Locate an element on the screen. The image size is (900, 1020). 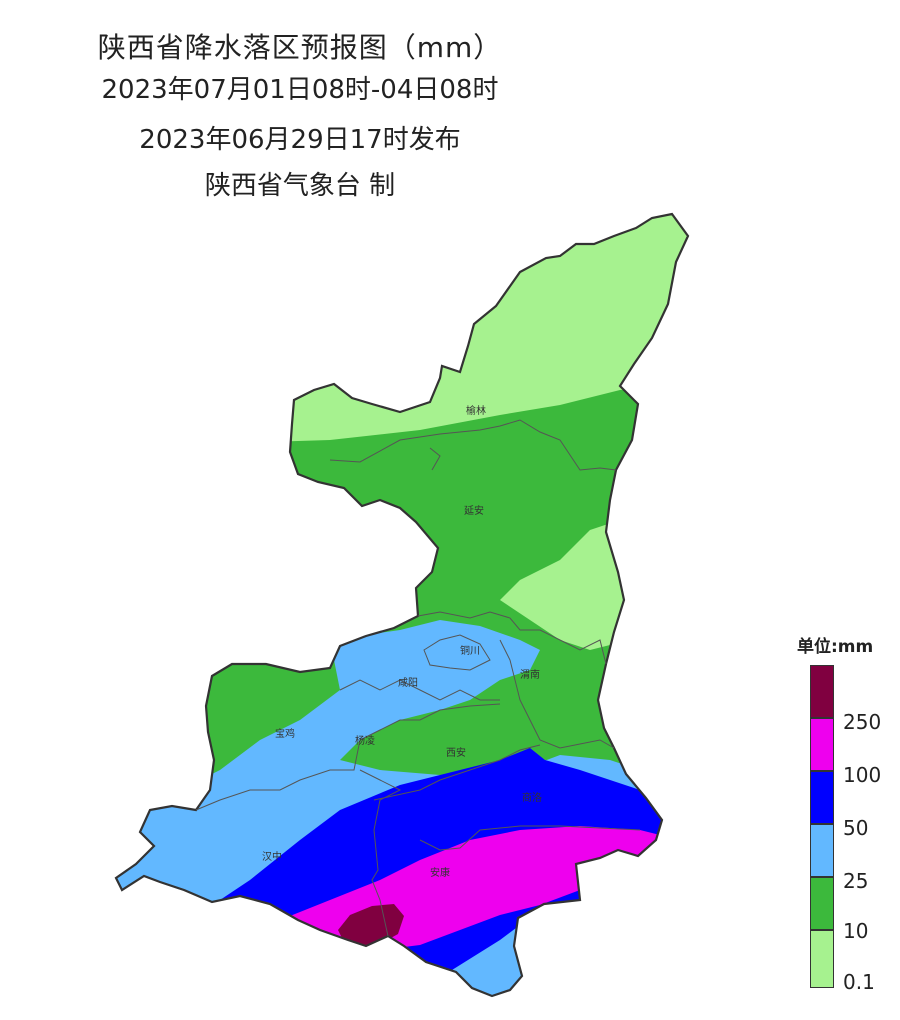
issuer: 陕西省气象台 制 is located at coordinates (300, 186).